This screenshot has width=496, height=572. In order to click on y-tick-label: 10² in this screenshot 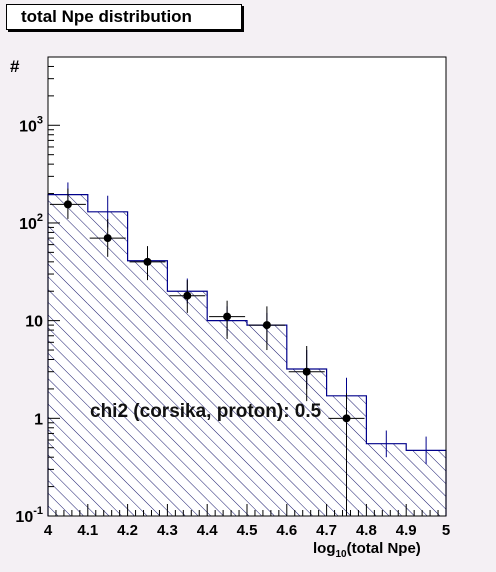, I will do `click(31, 222)`.